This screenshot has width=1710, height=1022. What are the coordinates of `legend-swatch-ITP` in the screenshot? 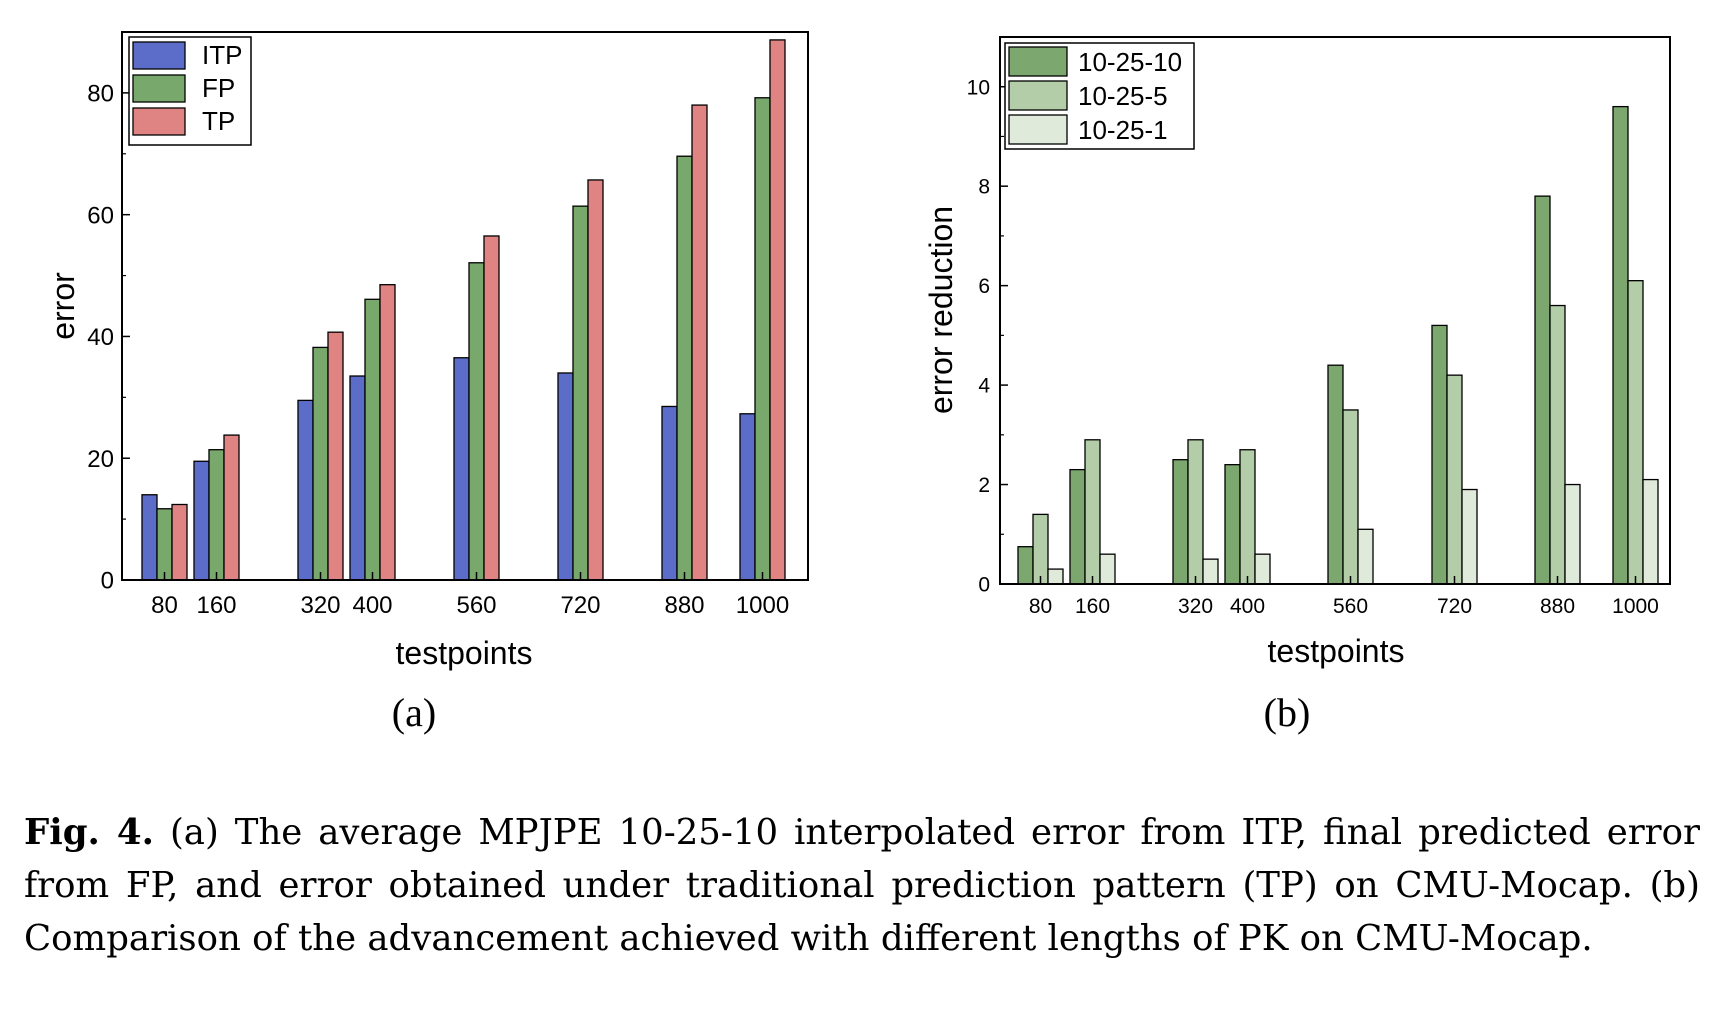 It's located at (159, 55).